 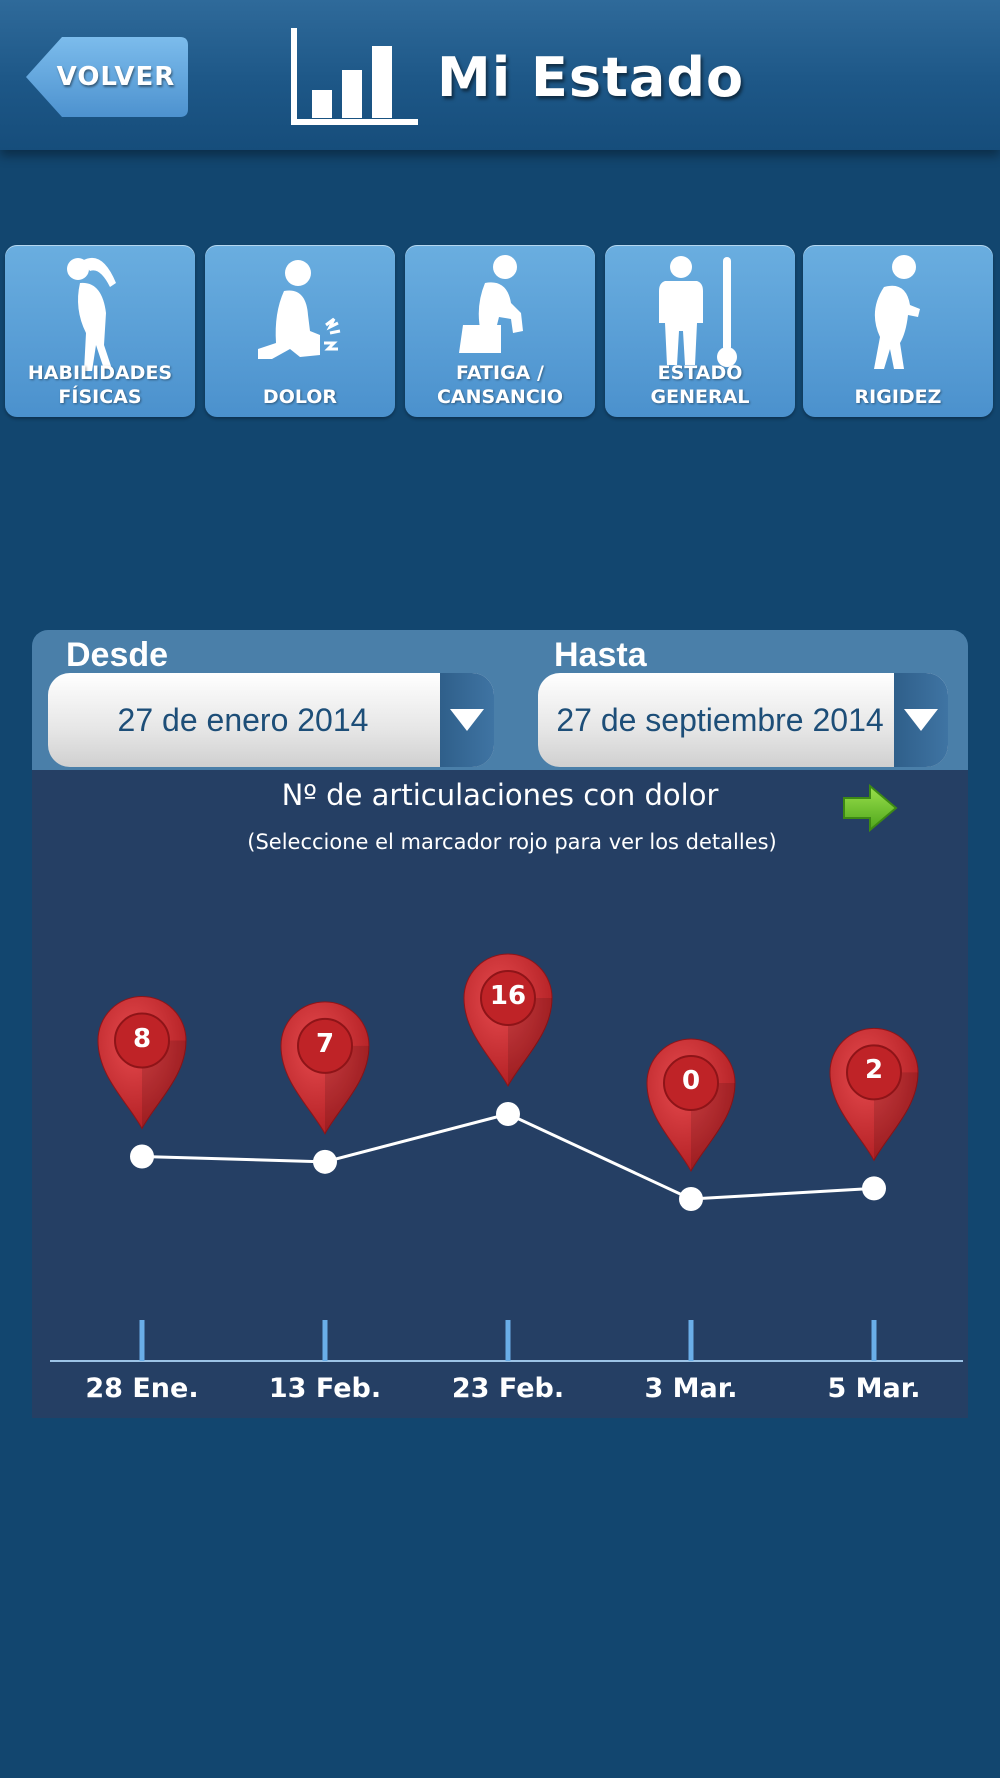 I want to click on green-arrow-right-icon, so click(x=870, y=808).